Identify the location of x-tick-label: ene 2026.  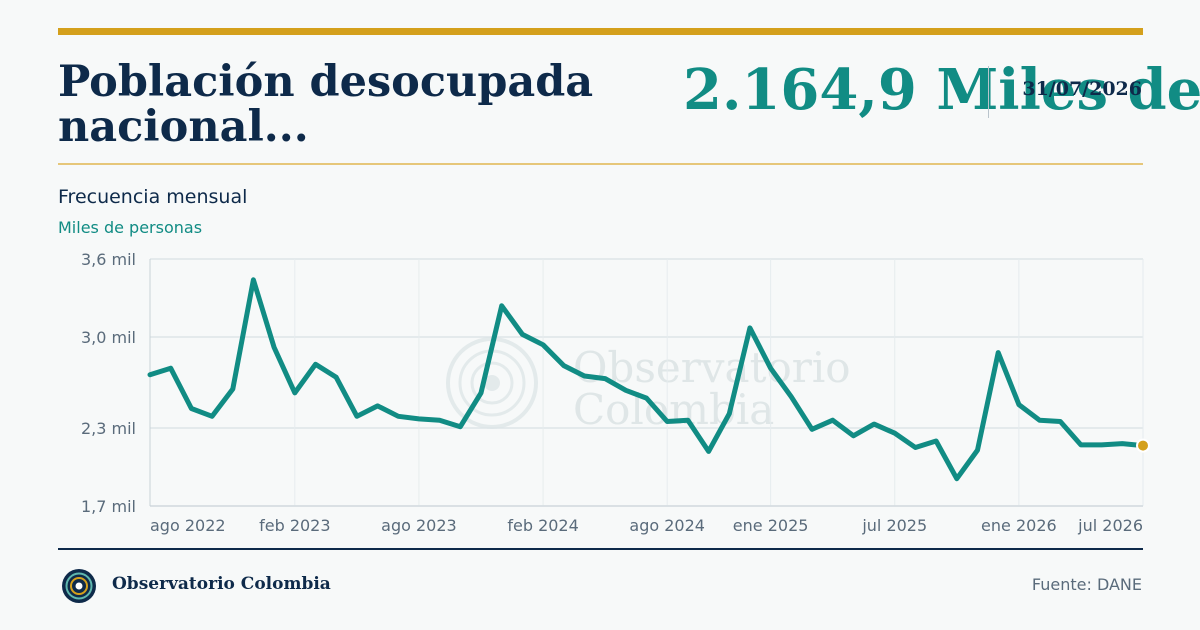
(1019, 525).